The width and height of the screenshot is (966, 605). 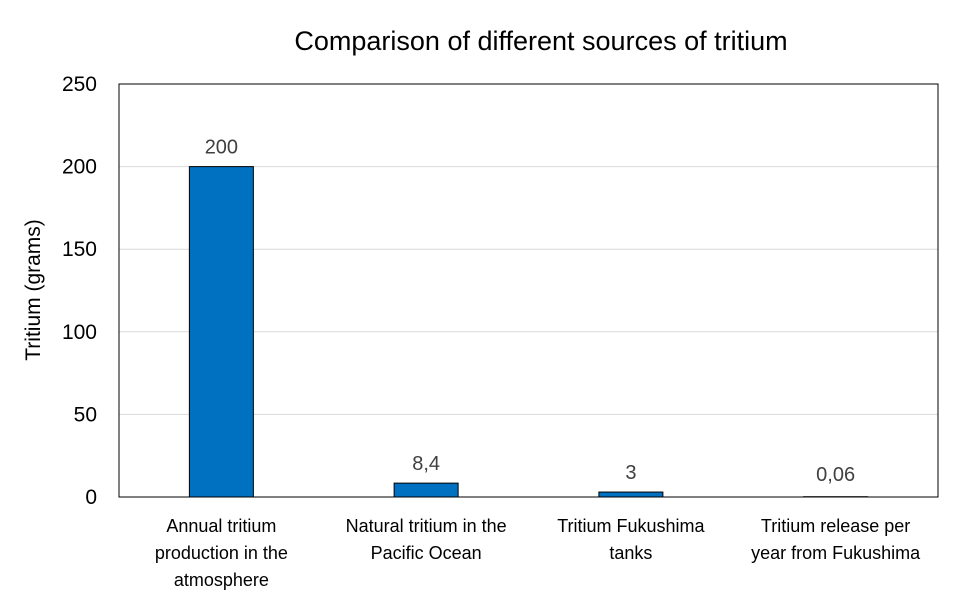 I want to click on category-label: tanks, so click(x=630, y=553).